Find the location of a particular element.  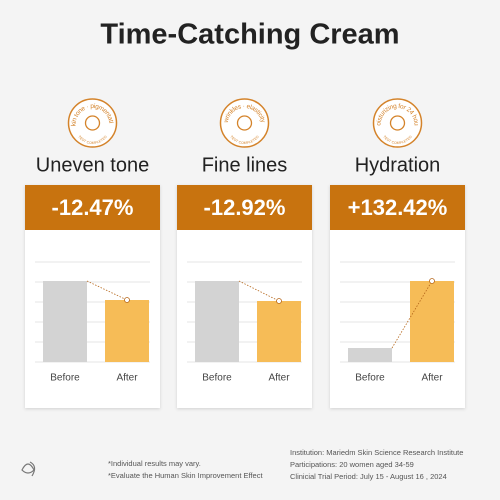

change-value: -12.92% is located at coordinates (245, 207).